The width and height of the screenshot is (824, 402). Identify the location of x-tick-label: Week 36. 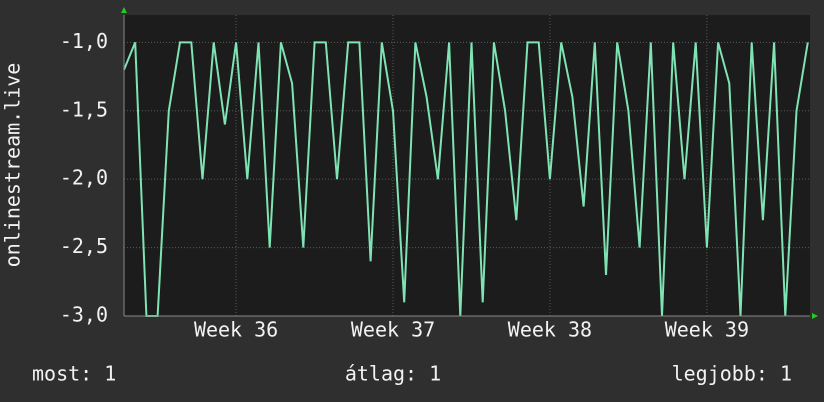
(236, 330).